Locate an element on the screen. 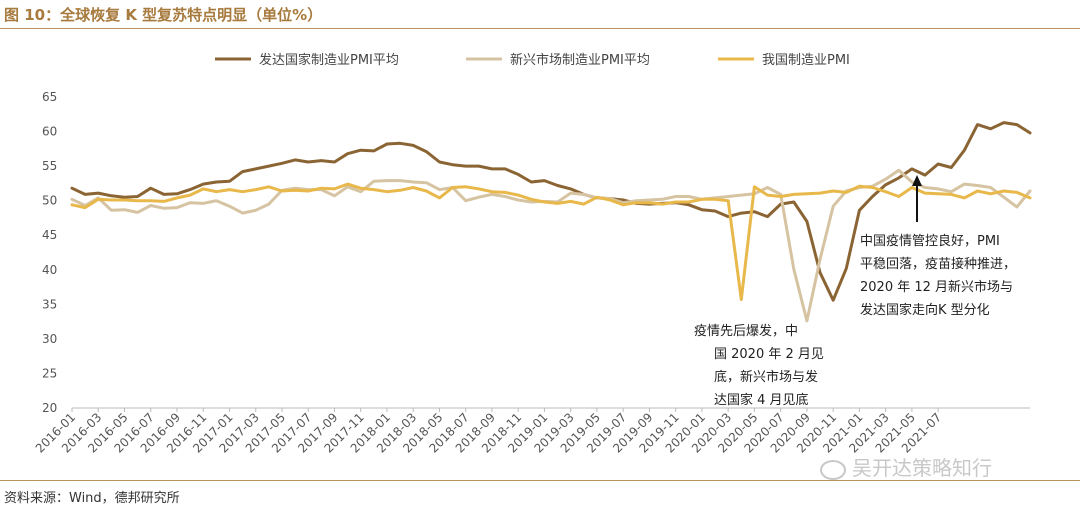  annotation-covid-line-4: 达国家 4 月见底 is located at coordinates (761, 400).